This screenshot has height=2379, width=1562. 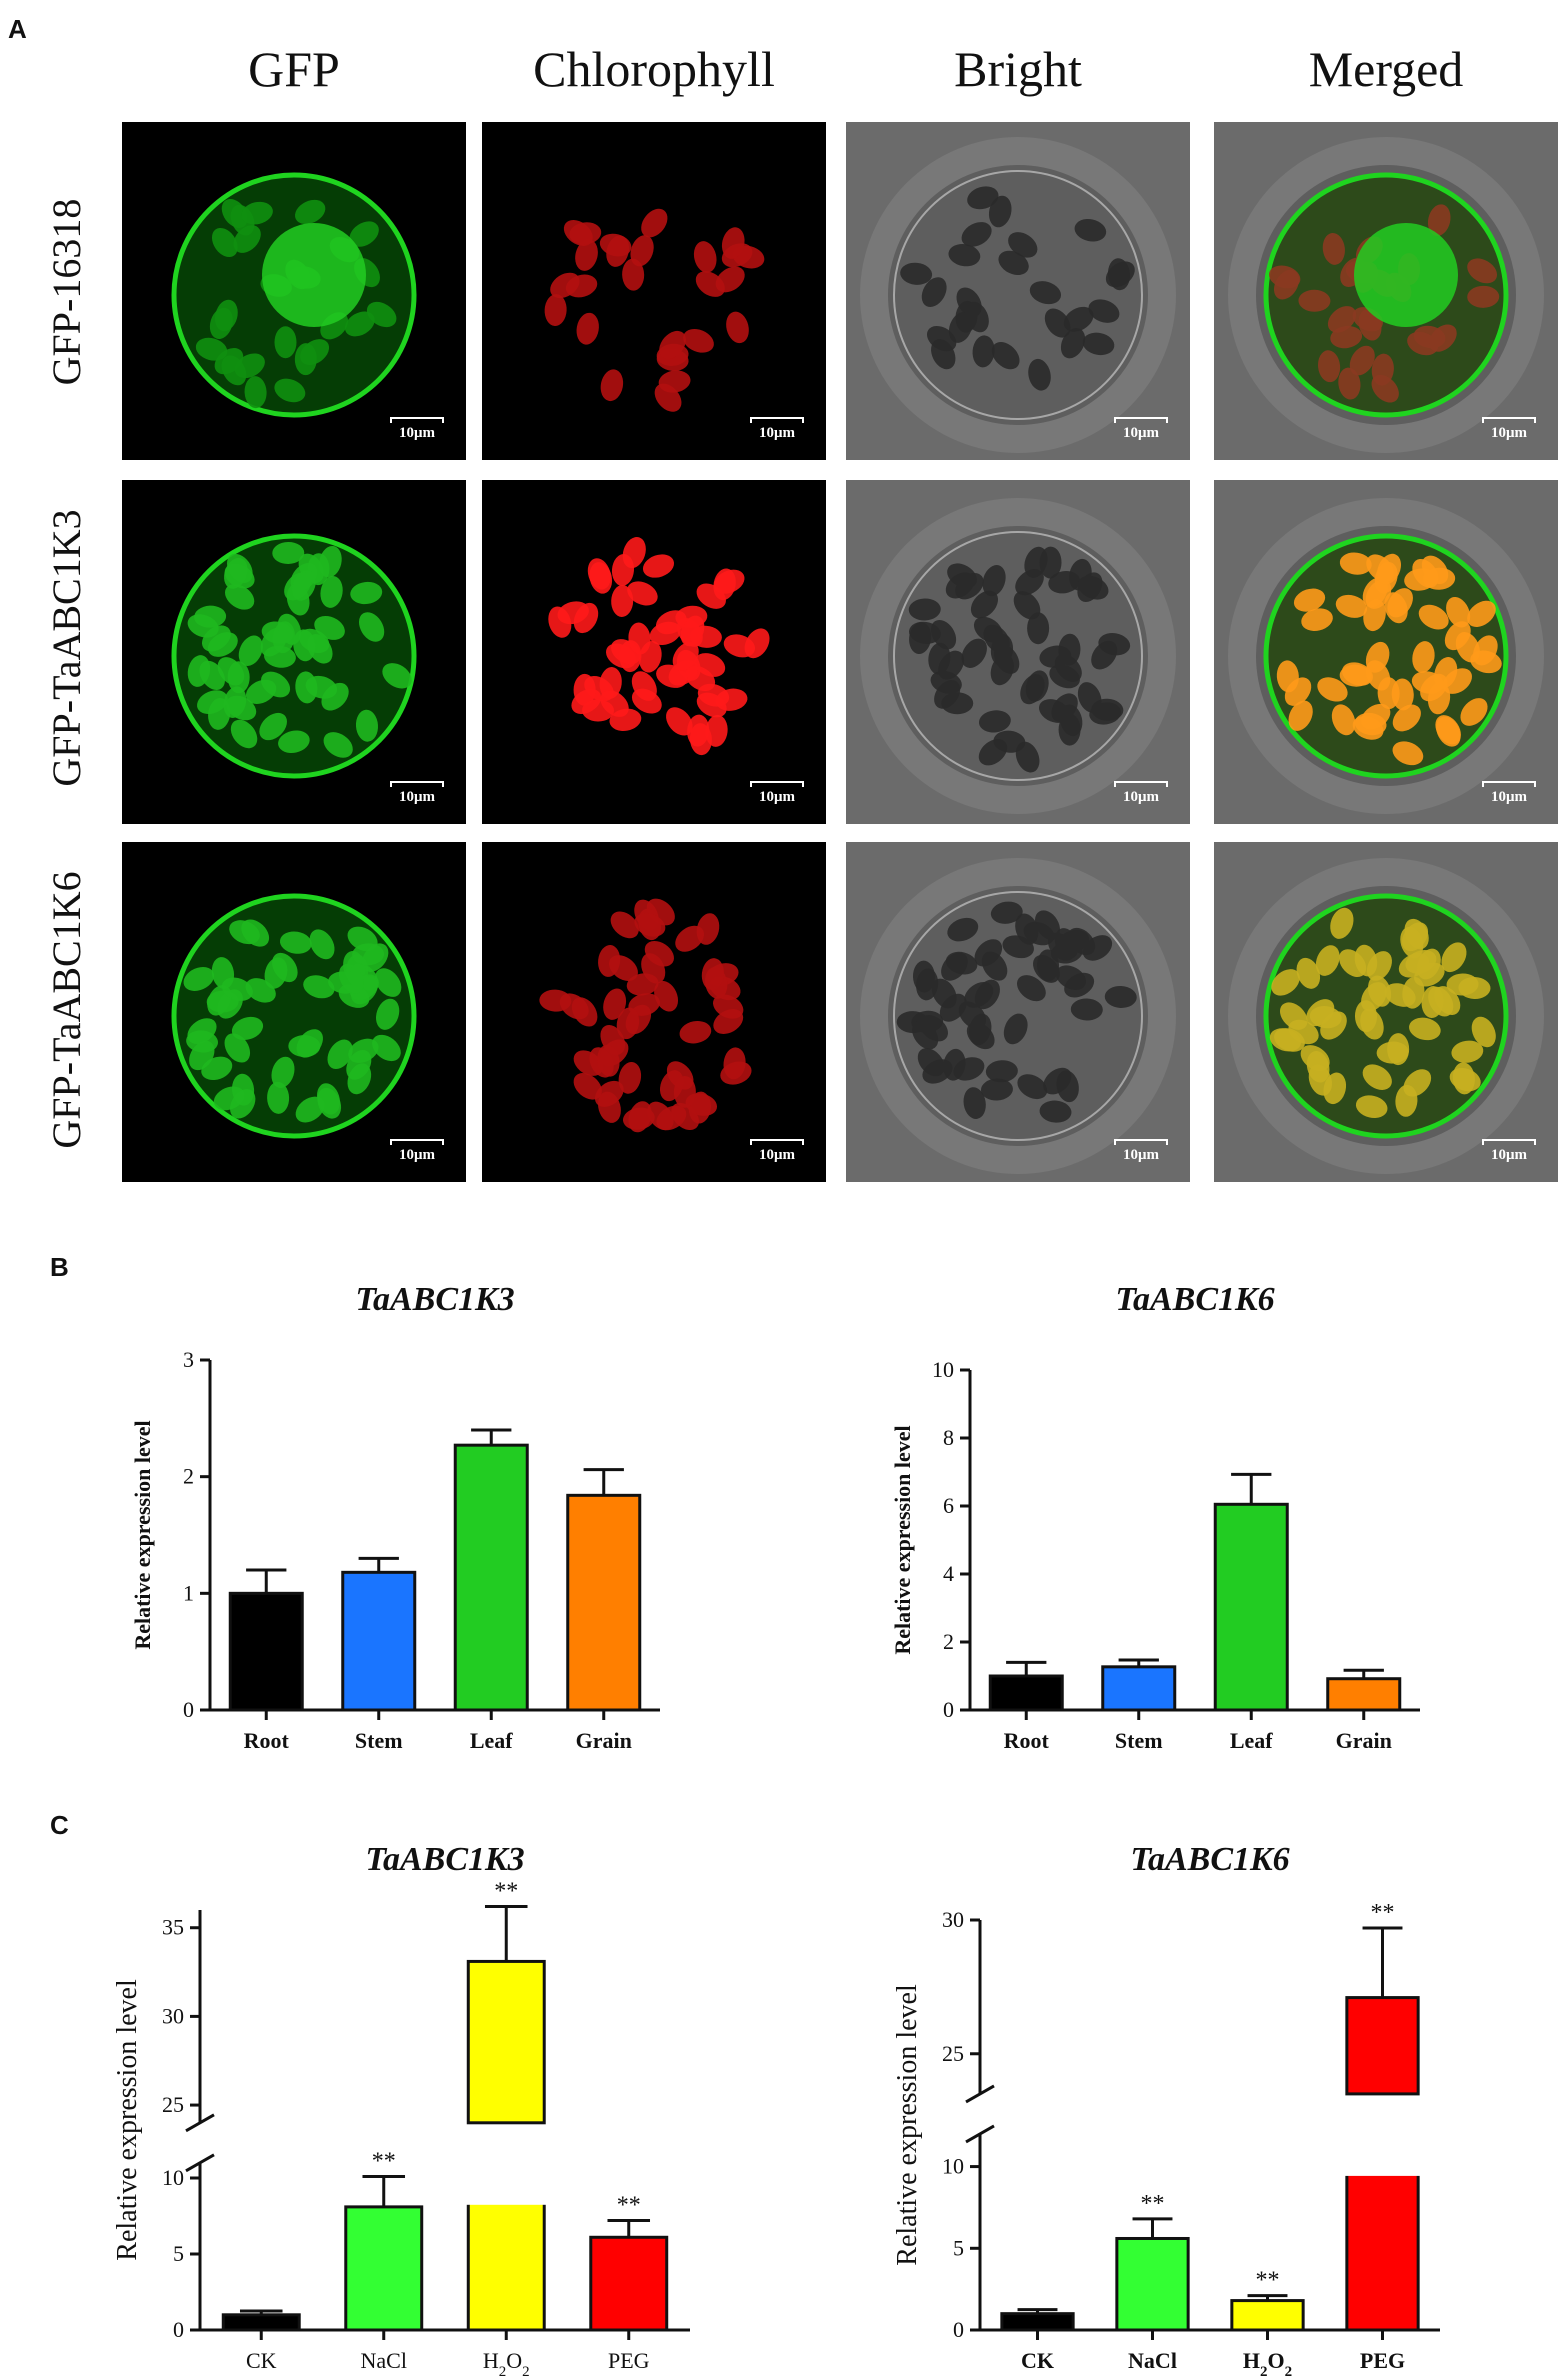 I want to click on bar-root, so click(x=266, y=1651).